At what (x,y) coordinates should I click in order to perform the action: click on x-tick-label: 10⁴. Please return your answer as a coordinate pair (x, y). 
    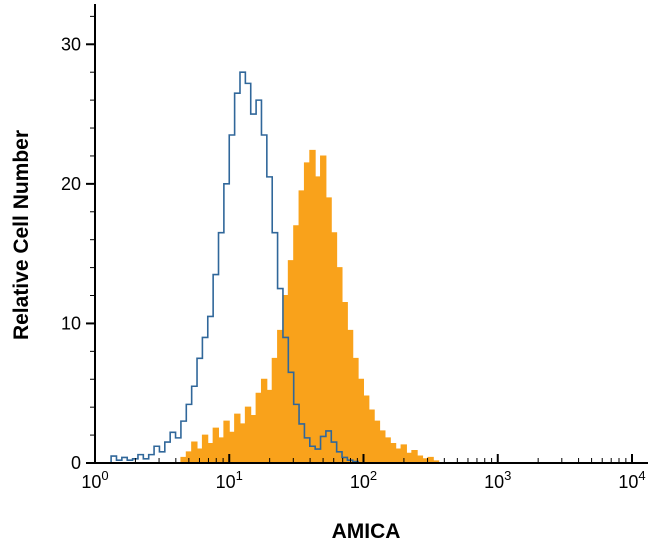
    Looking at the image, I should click on (631, 480).